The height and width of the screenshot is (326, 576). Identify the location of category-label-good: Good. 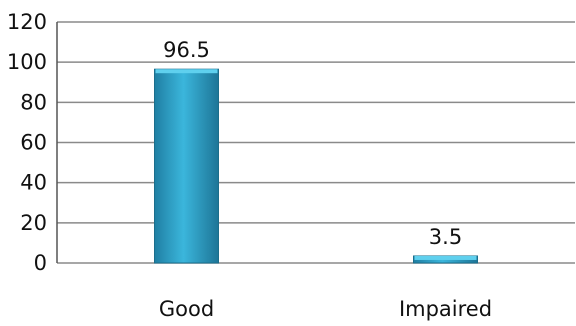
(186, 309).